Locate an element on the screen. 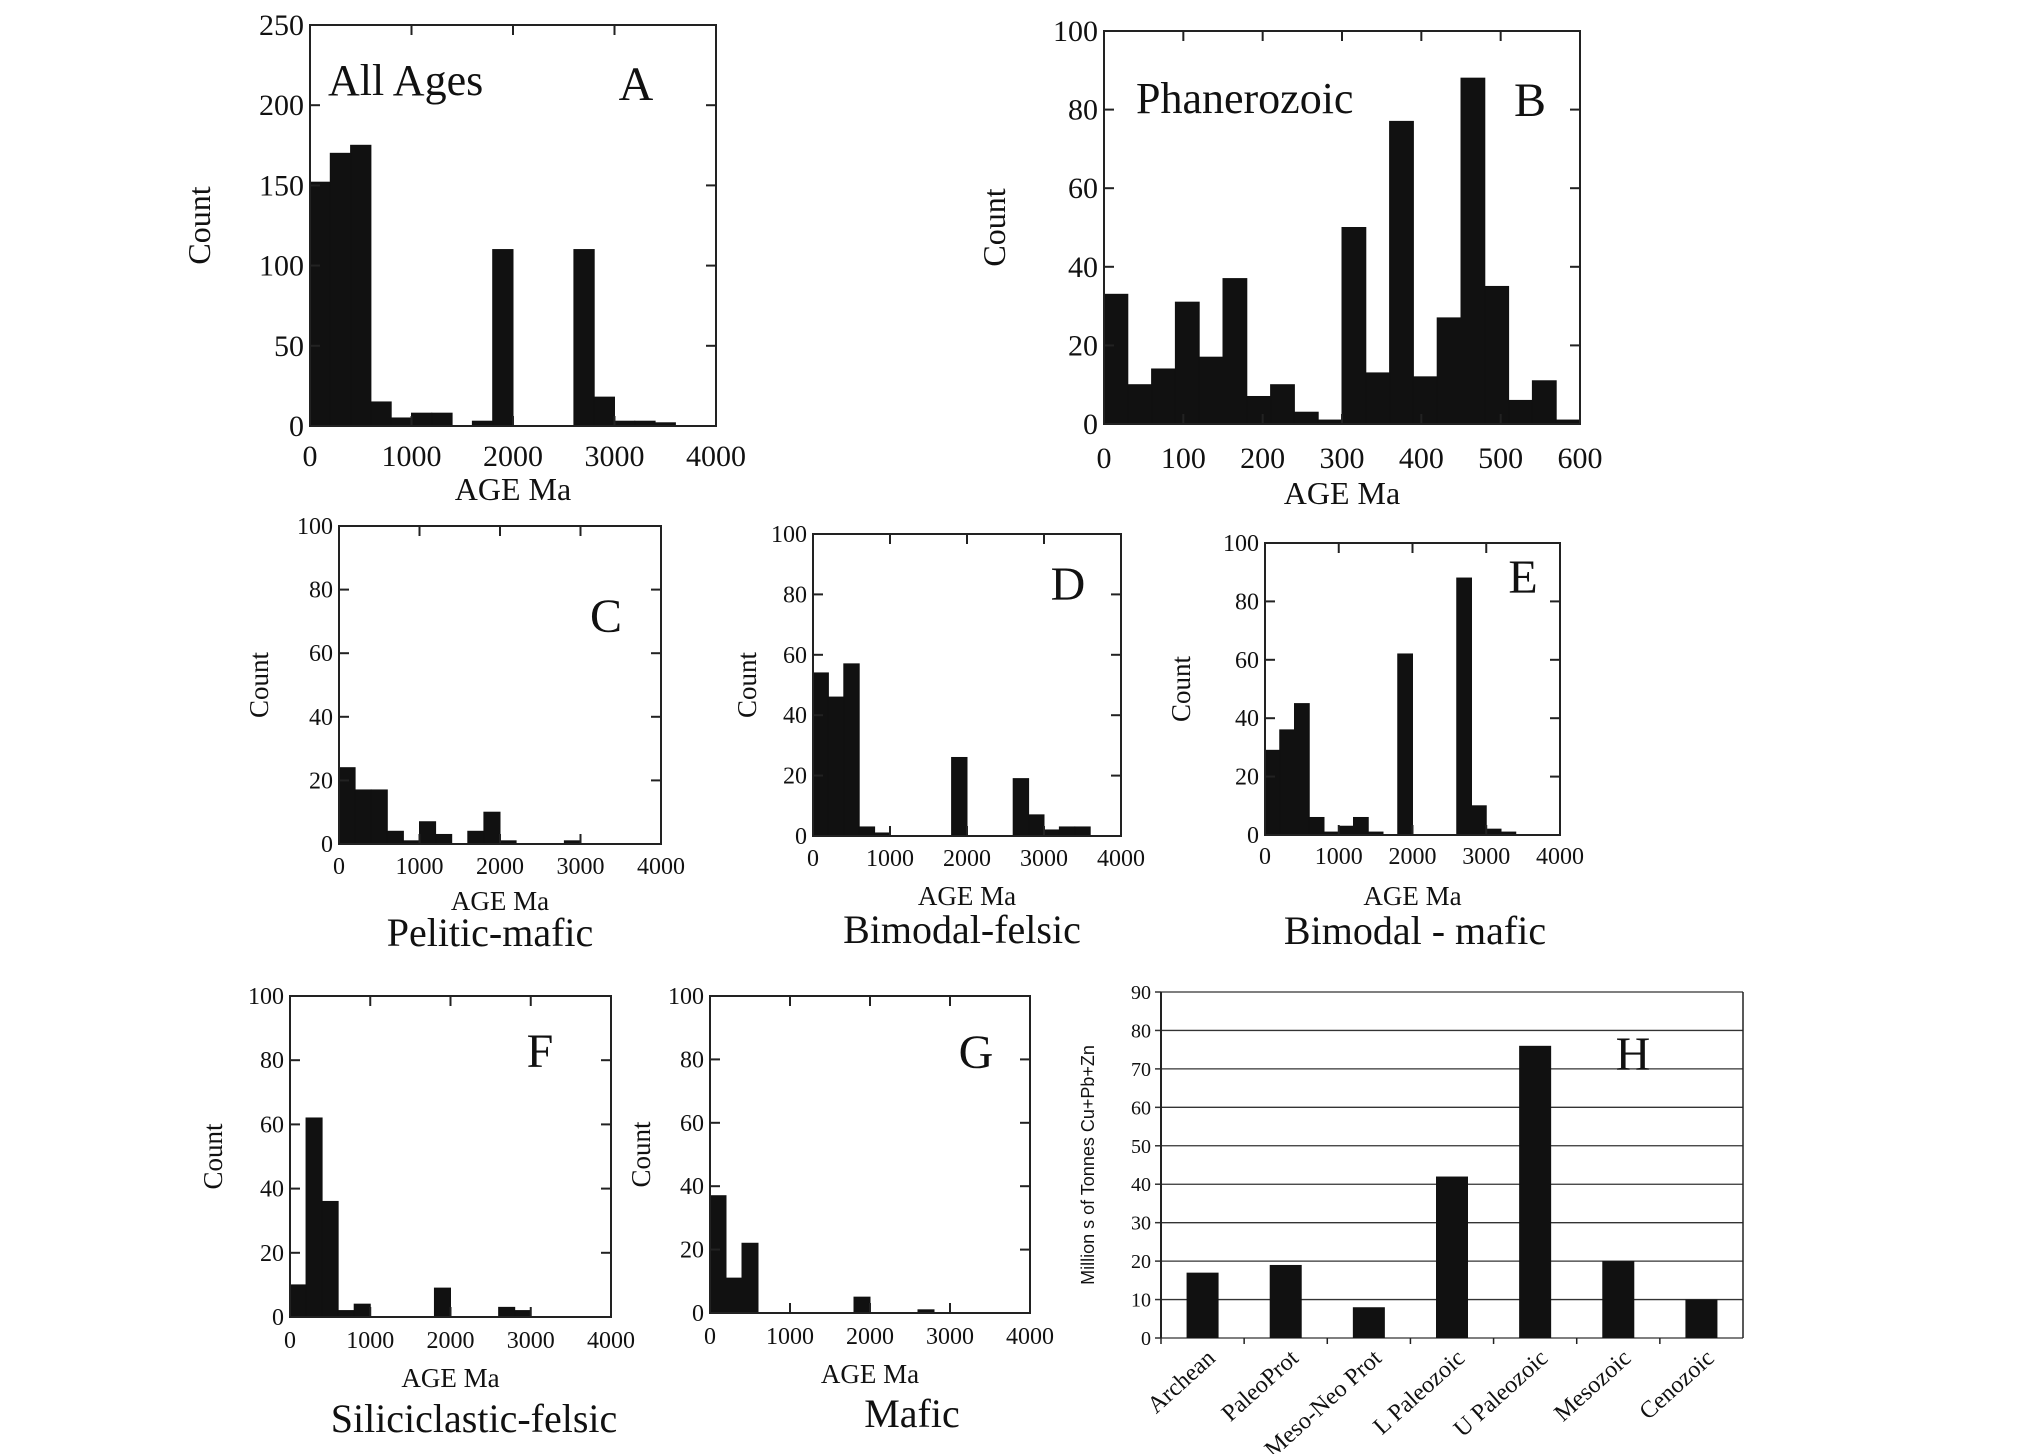 The image size is (2021, 1454). panel-letter: E is located at coordinates (1522, 577).